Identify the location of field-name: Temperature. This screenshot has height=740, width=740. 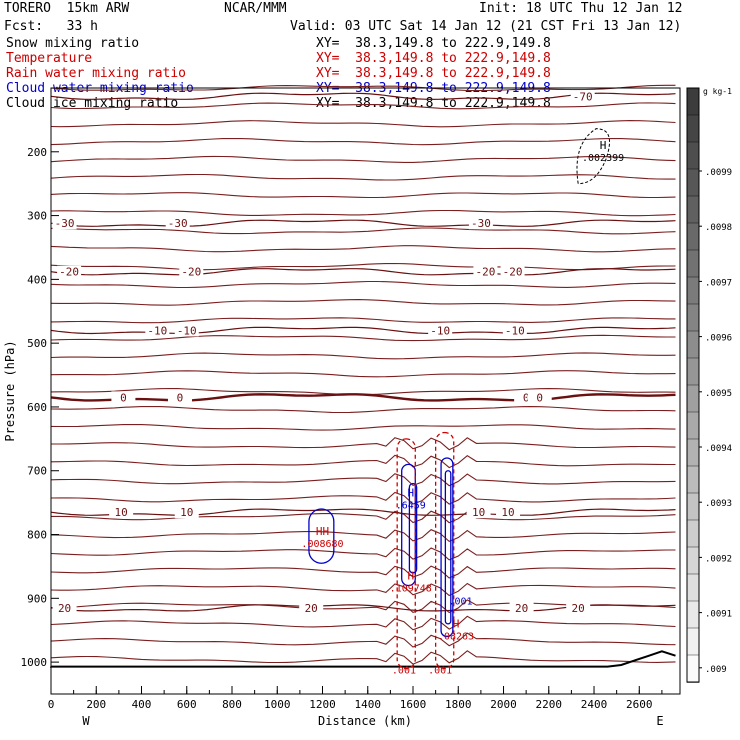
(49, 58).